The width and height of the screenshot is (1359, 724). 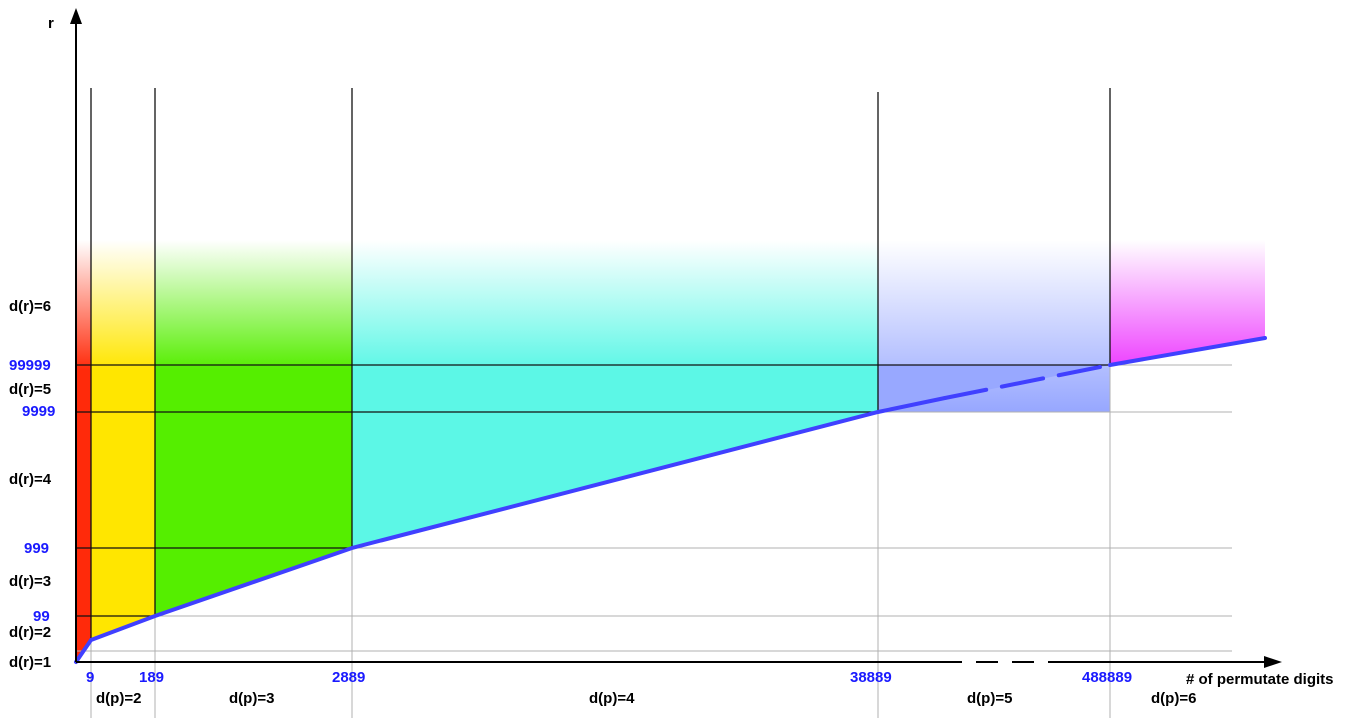 I want to click on dr-label: d(r)=1, so click(x=30, y=662).